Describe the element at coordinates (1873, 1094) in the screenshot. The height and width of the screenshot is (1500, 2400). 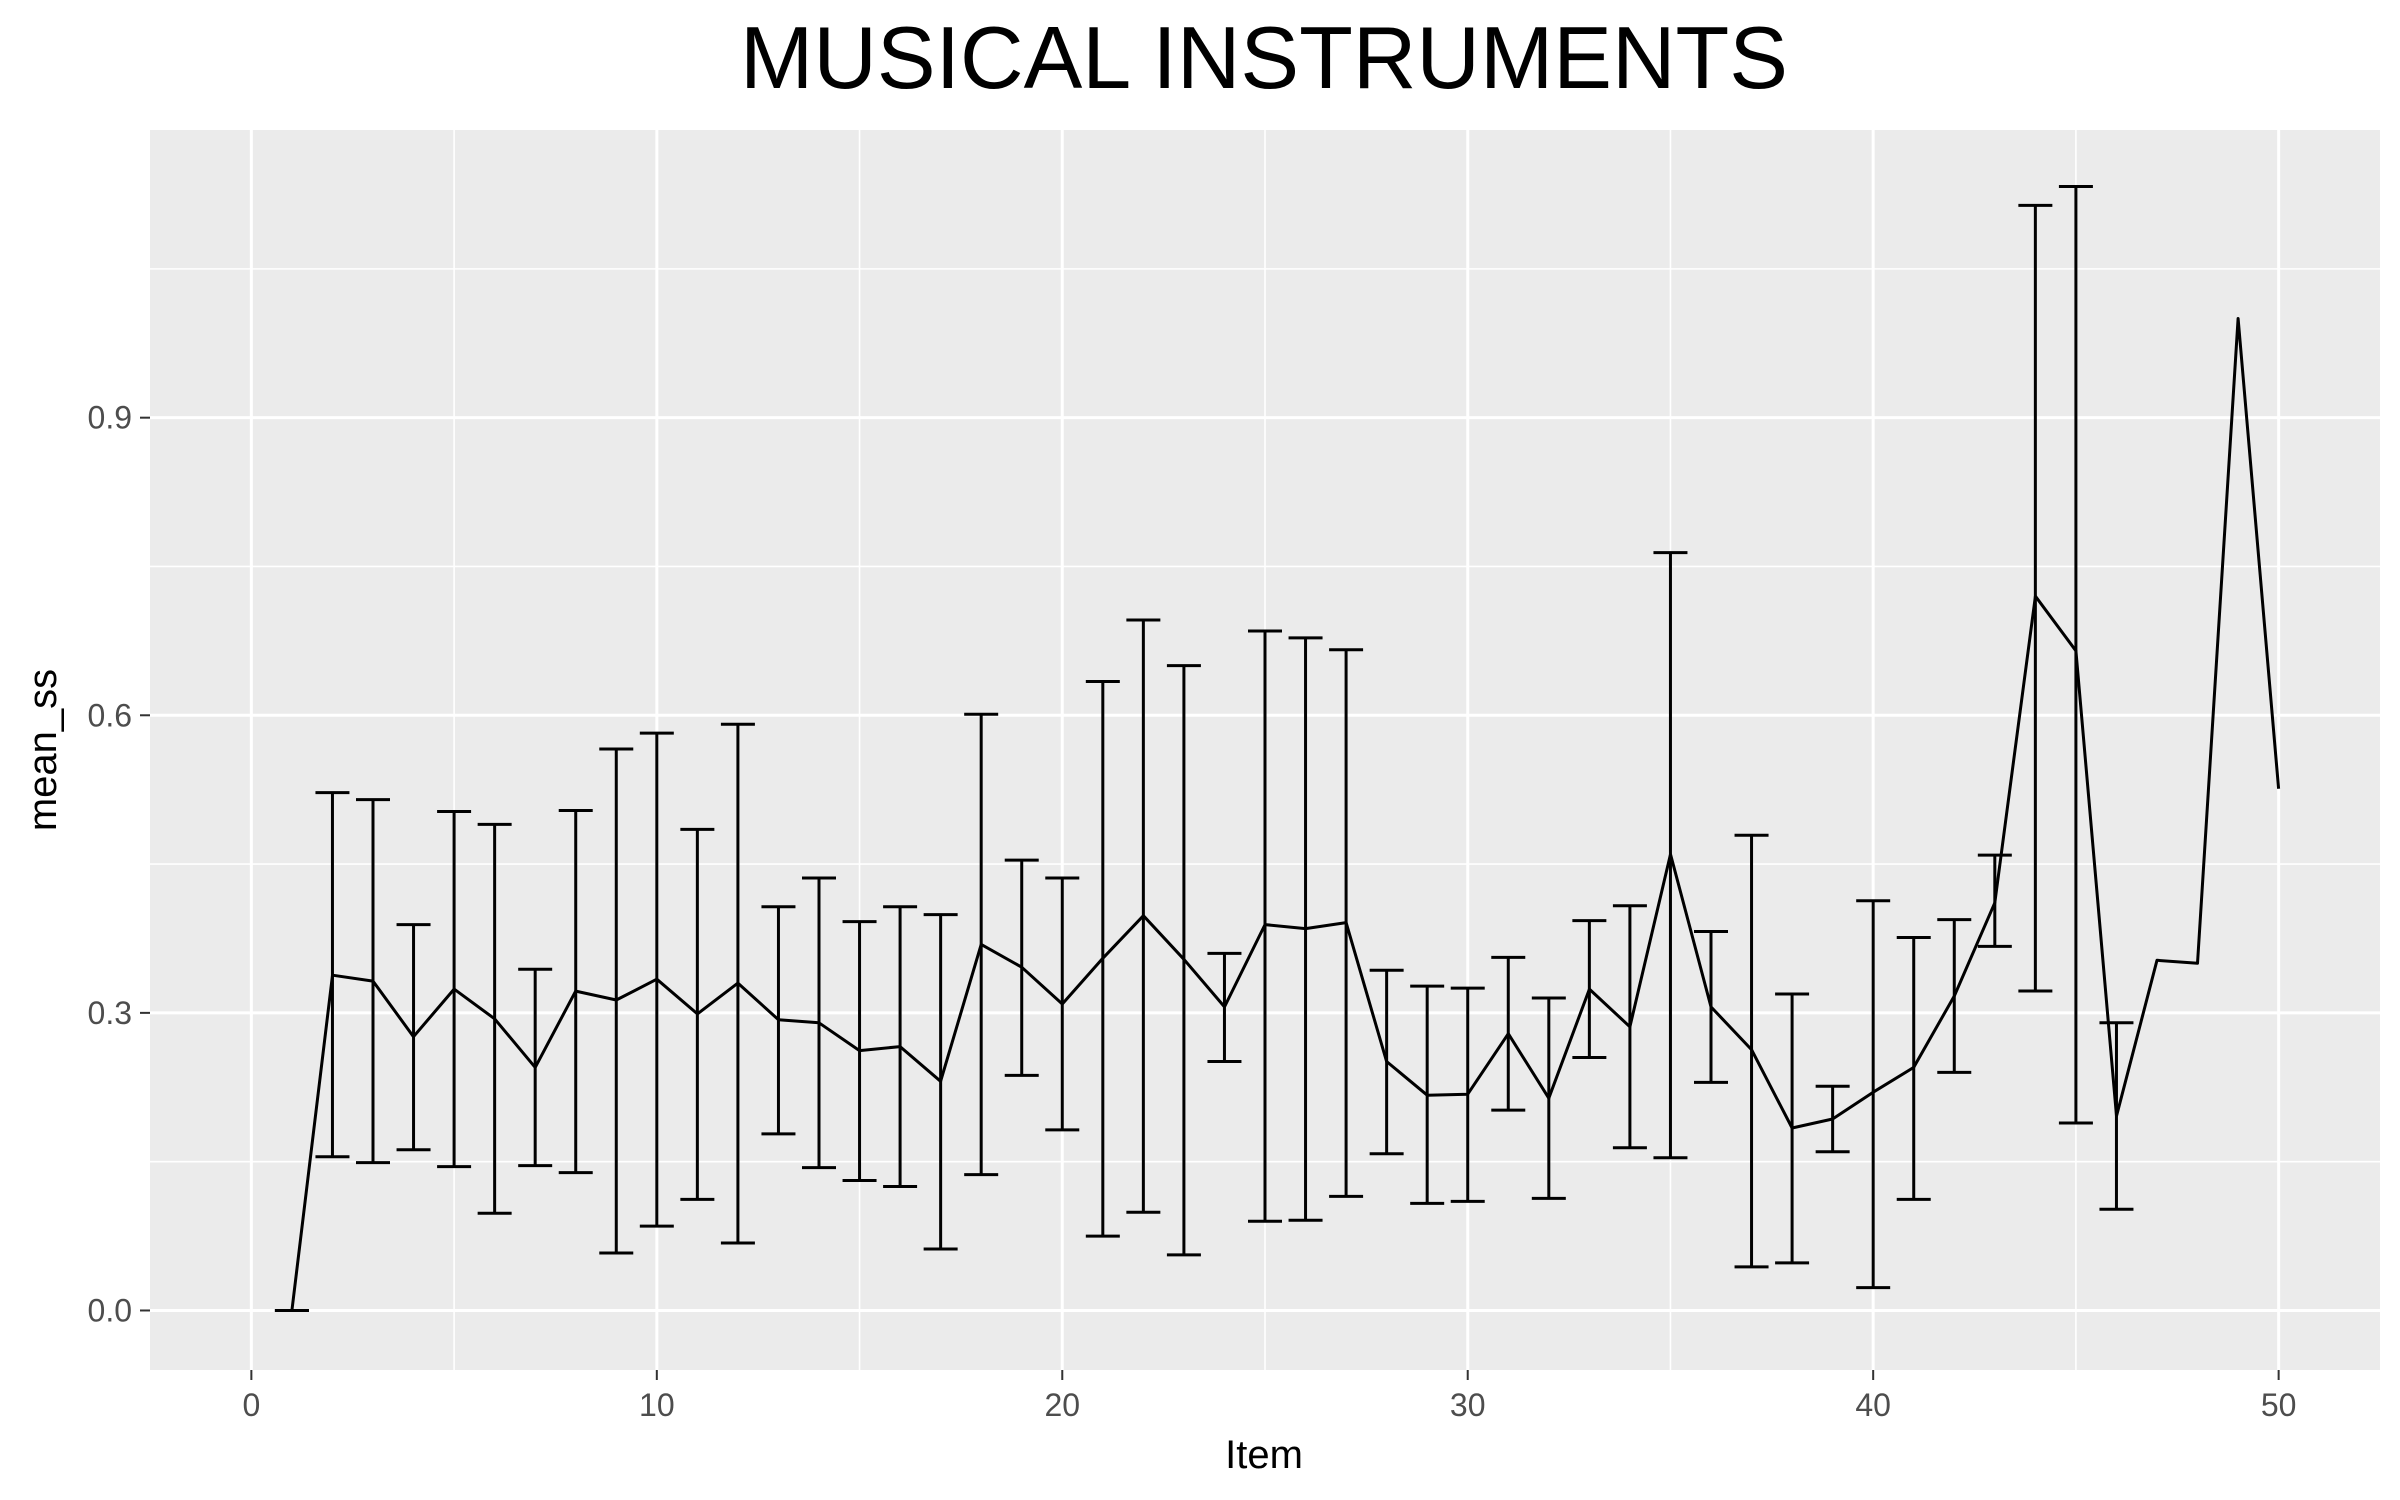
I see `error-bar` at that location.